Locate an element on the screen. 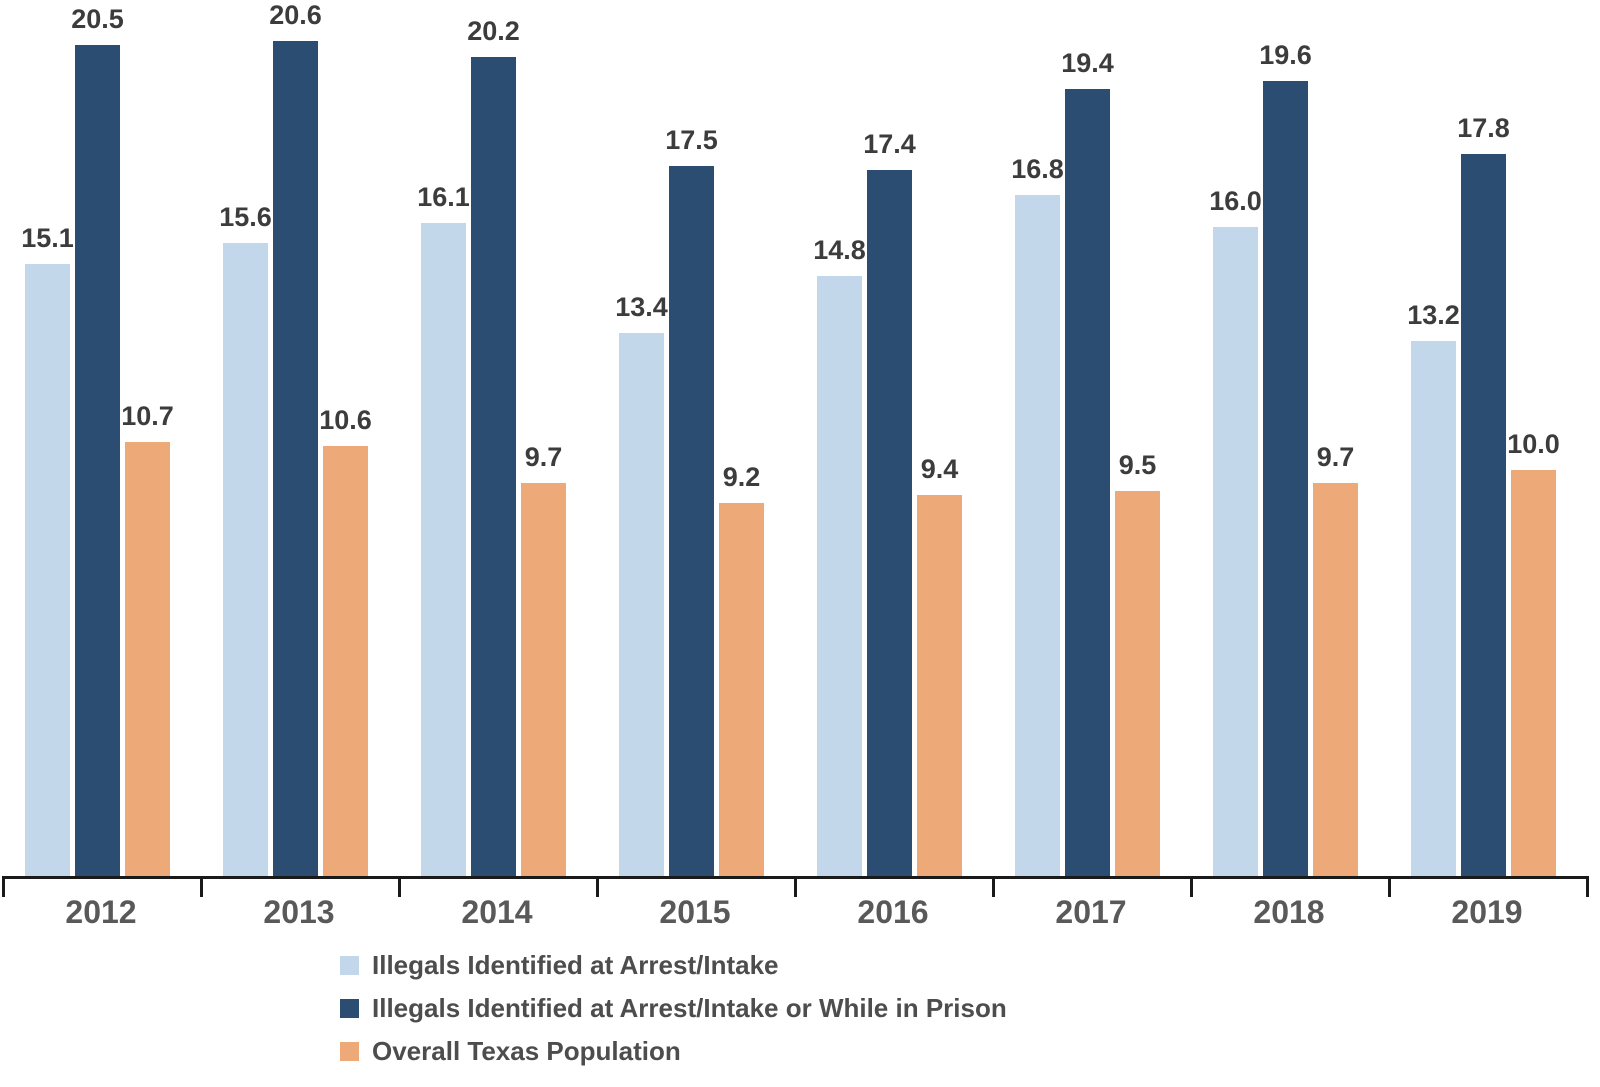 Image resolution: width=1600 pixels, height=1087 pixels. bar-series1-2013 is located at coordinates (295, 458).